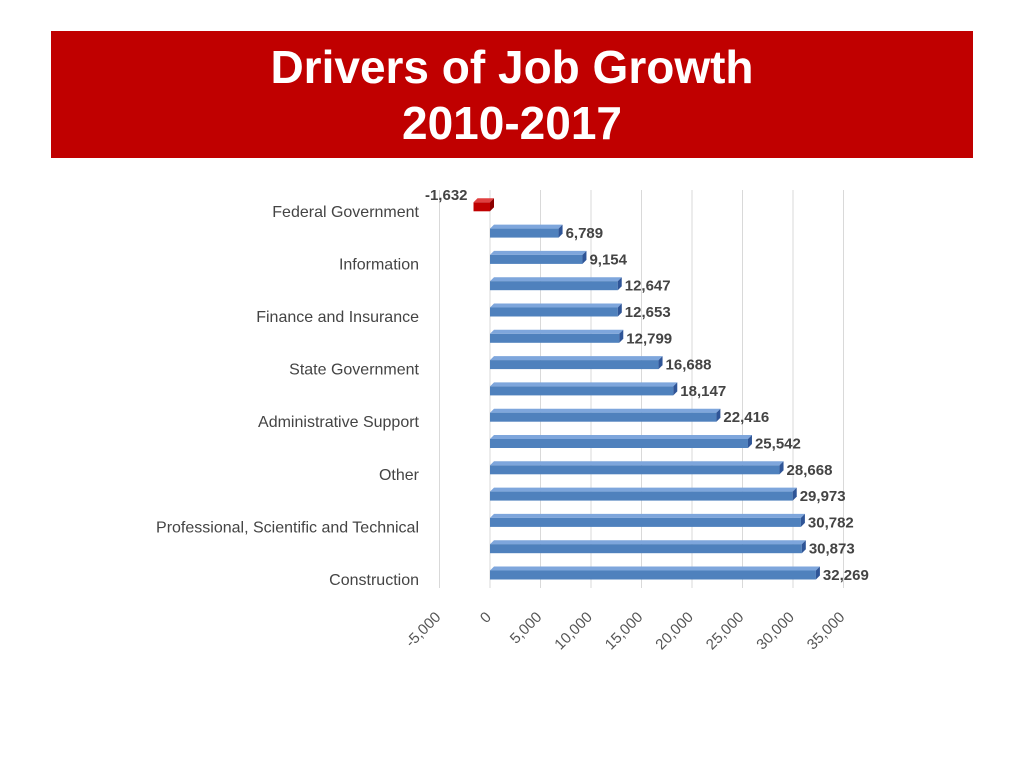 This screenshot has width=1024, height=768. Describe the element at coordinates (339, 422) in the screenshot. I see `category-label: Administrative Support` at that location.